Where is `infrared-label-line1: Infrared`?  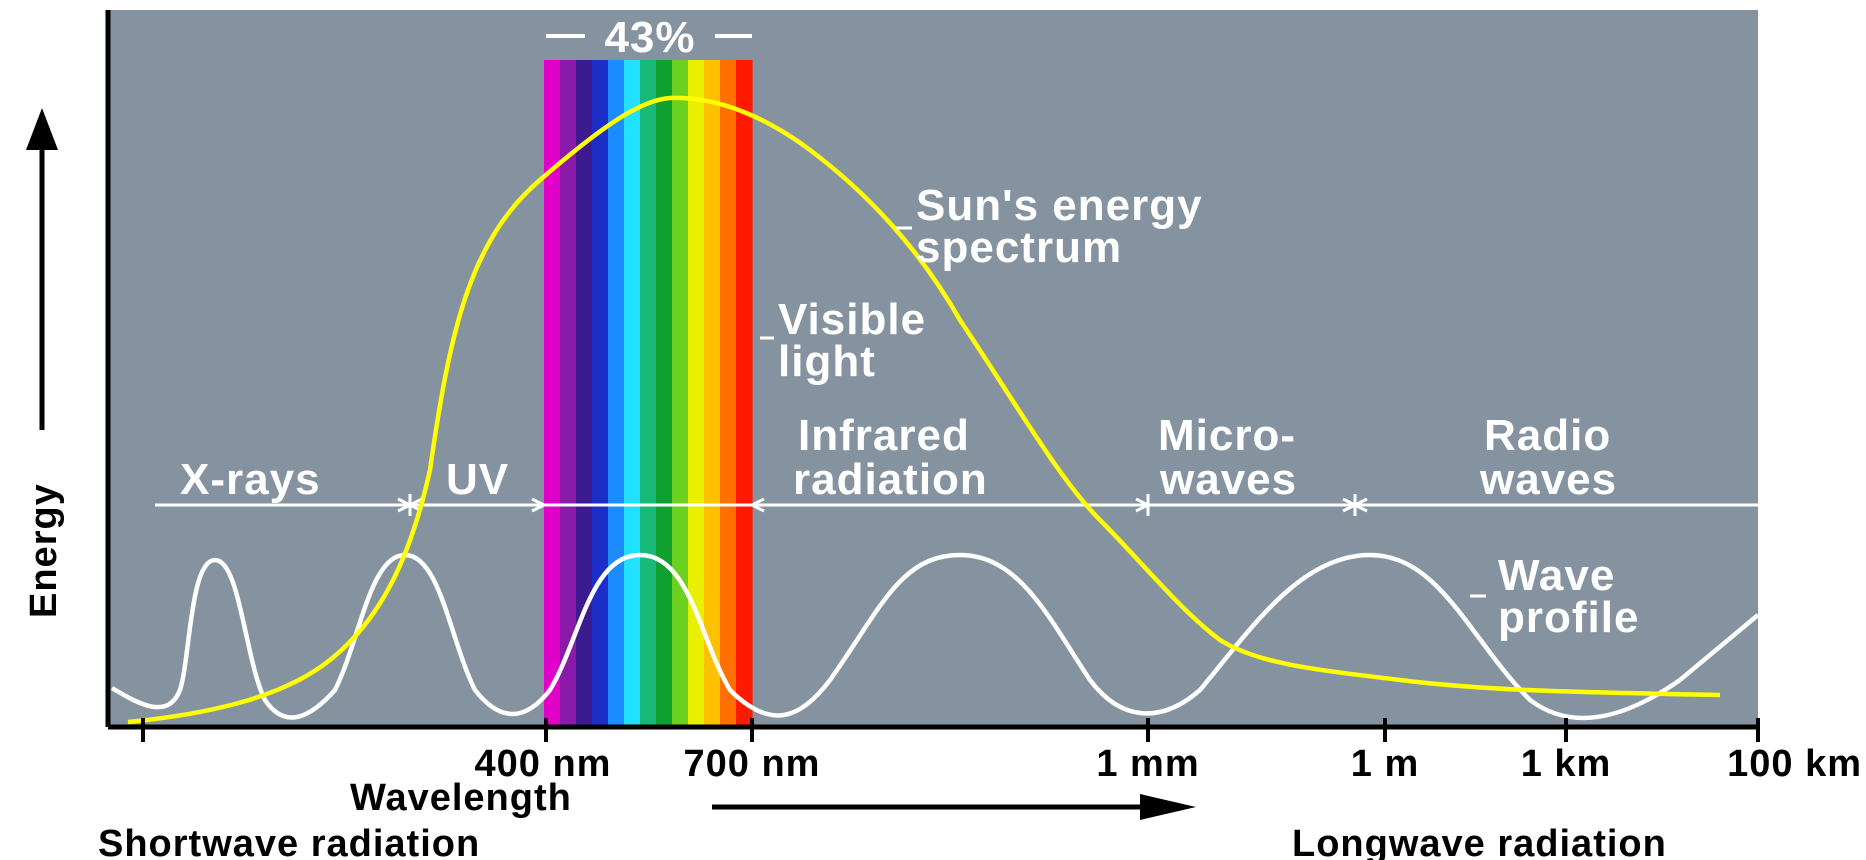
infrared-label-line1: Infrared is located at coordinates (884, 435).